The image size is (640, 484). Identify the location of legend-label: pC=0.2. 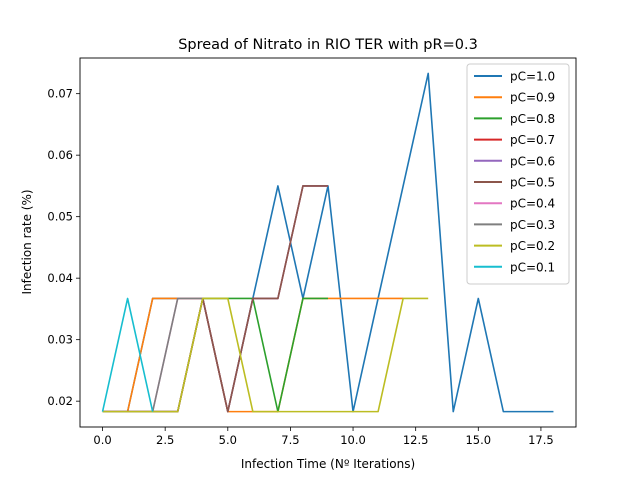
(532, 246).